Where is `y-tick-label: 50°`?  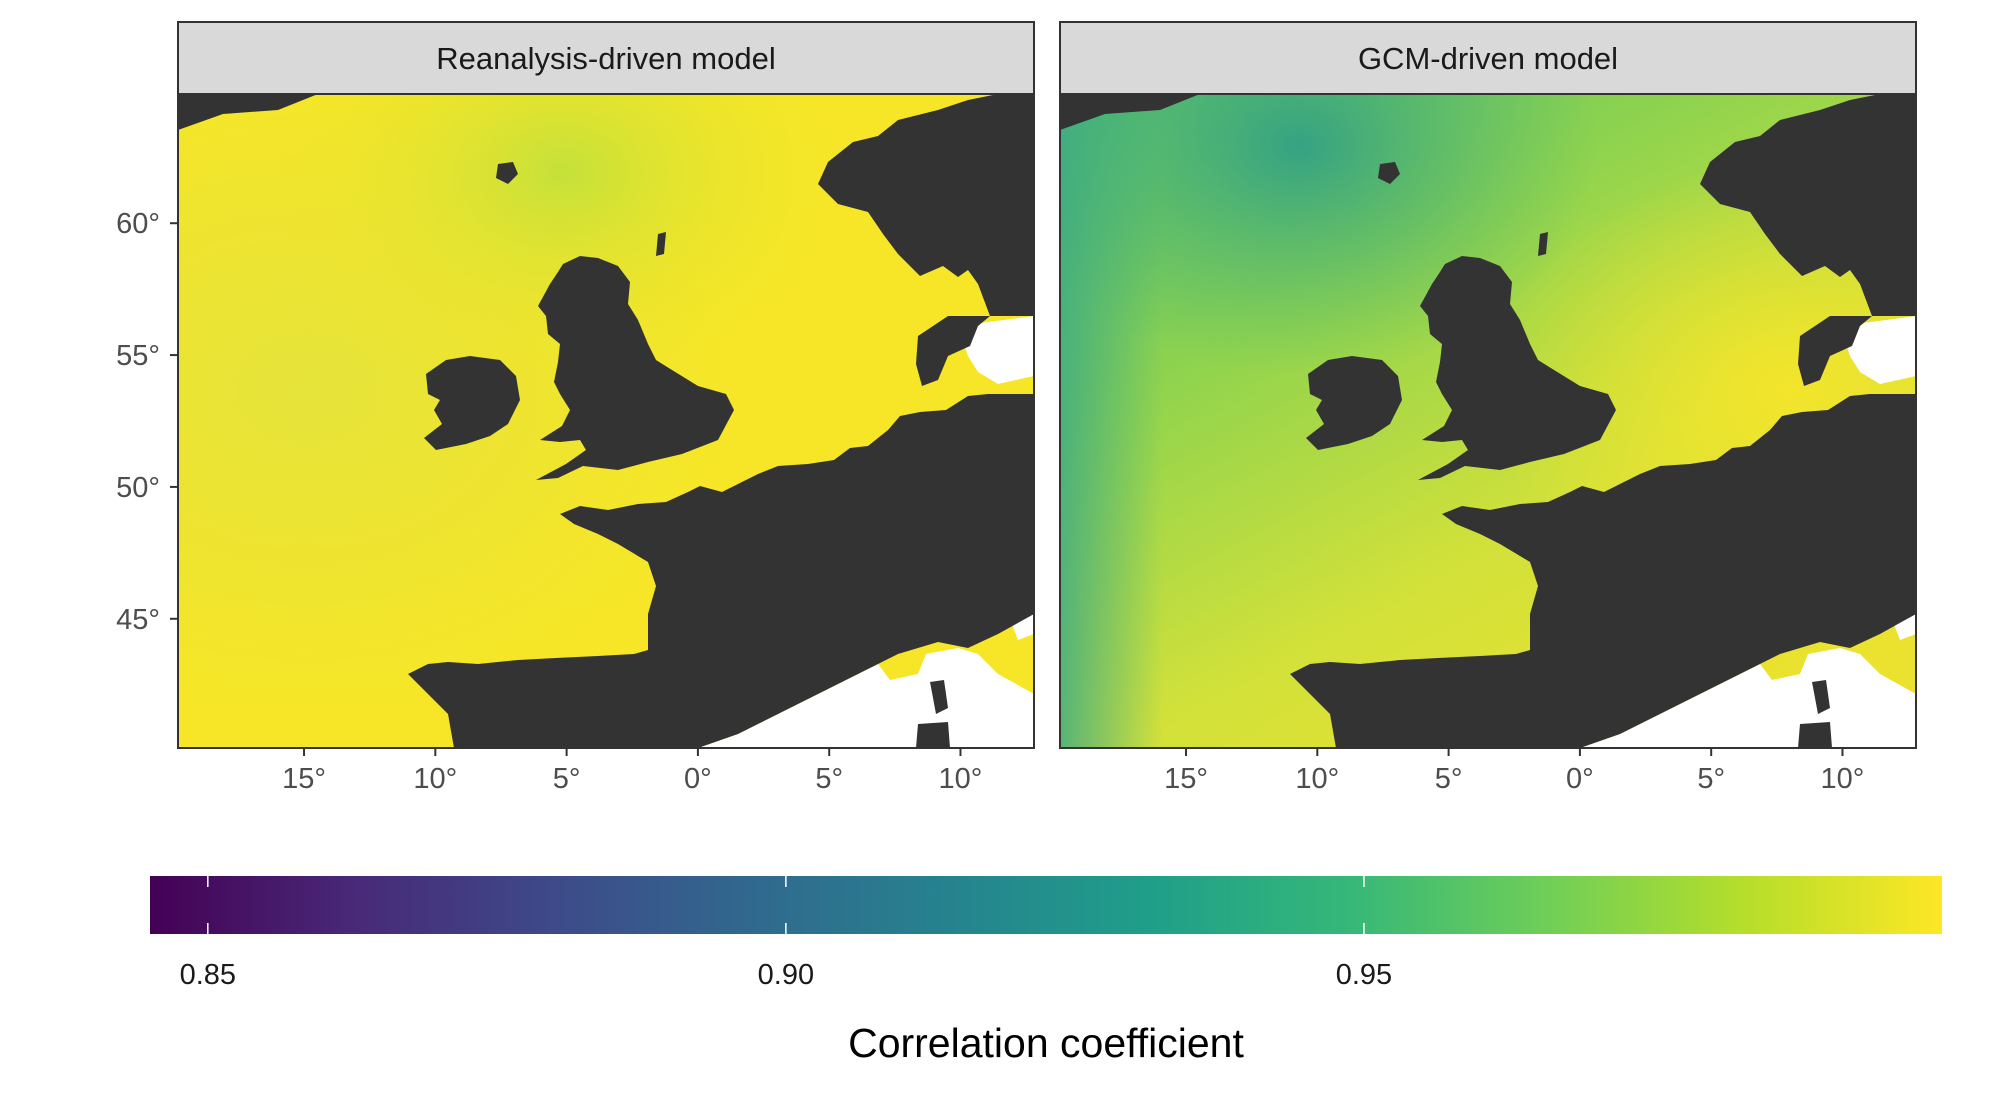
y-tick-label: 50° is located at coordinates (138, 488).